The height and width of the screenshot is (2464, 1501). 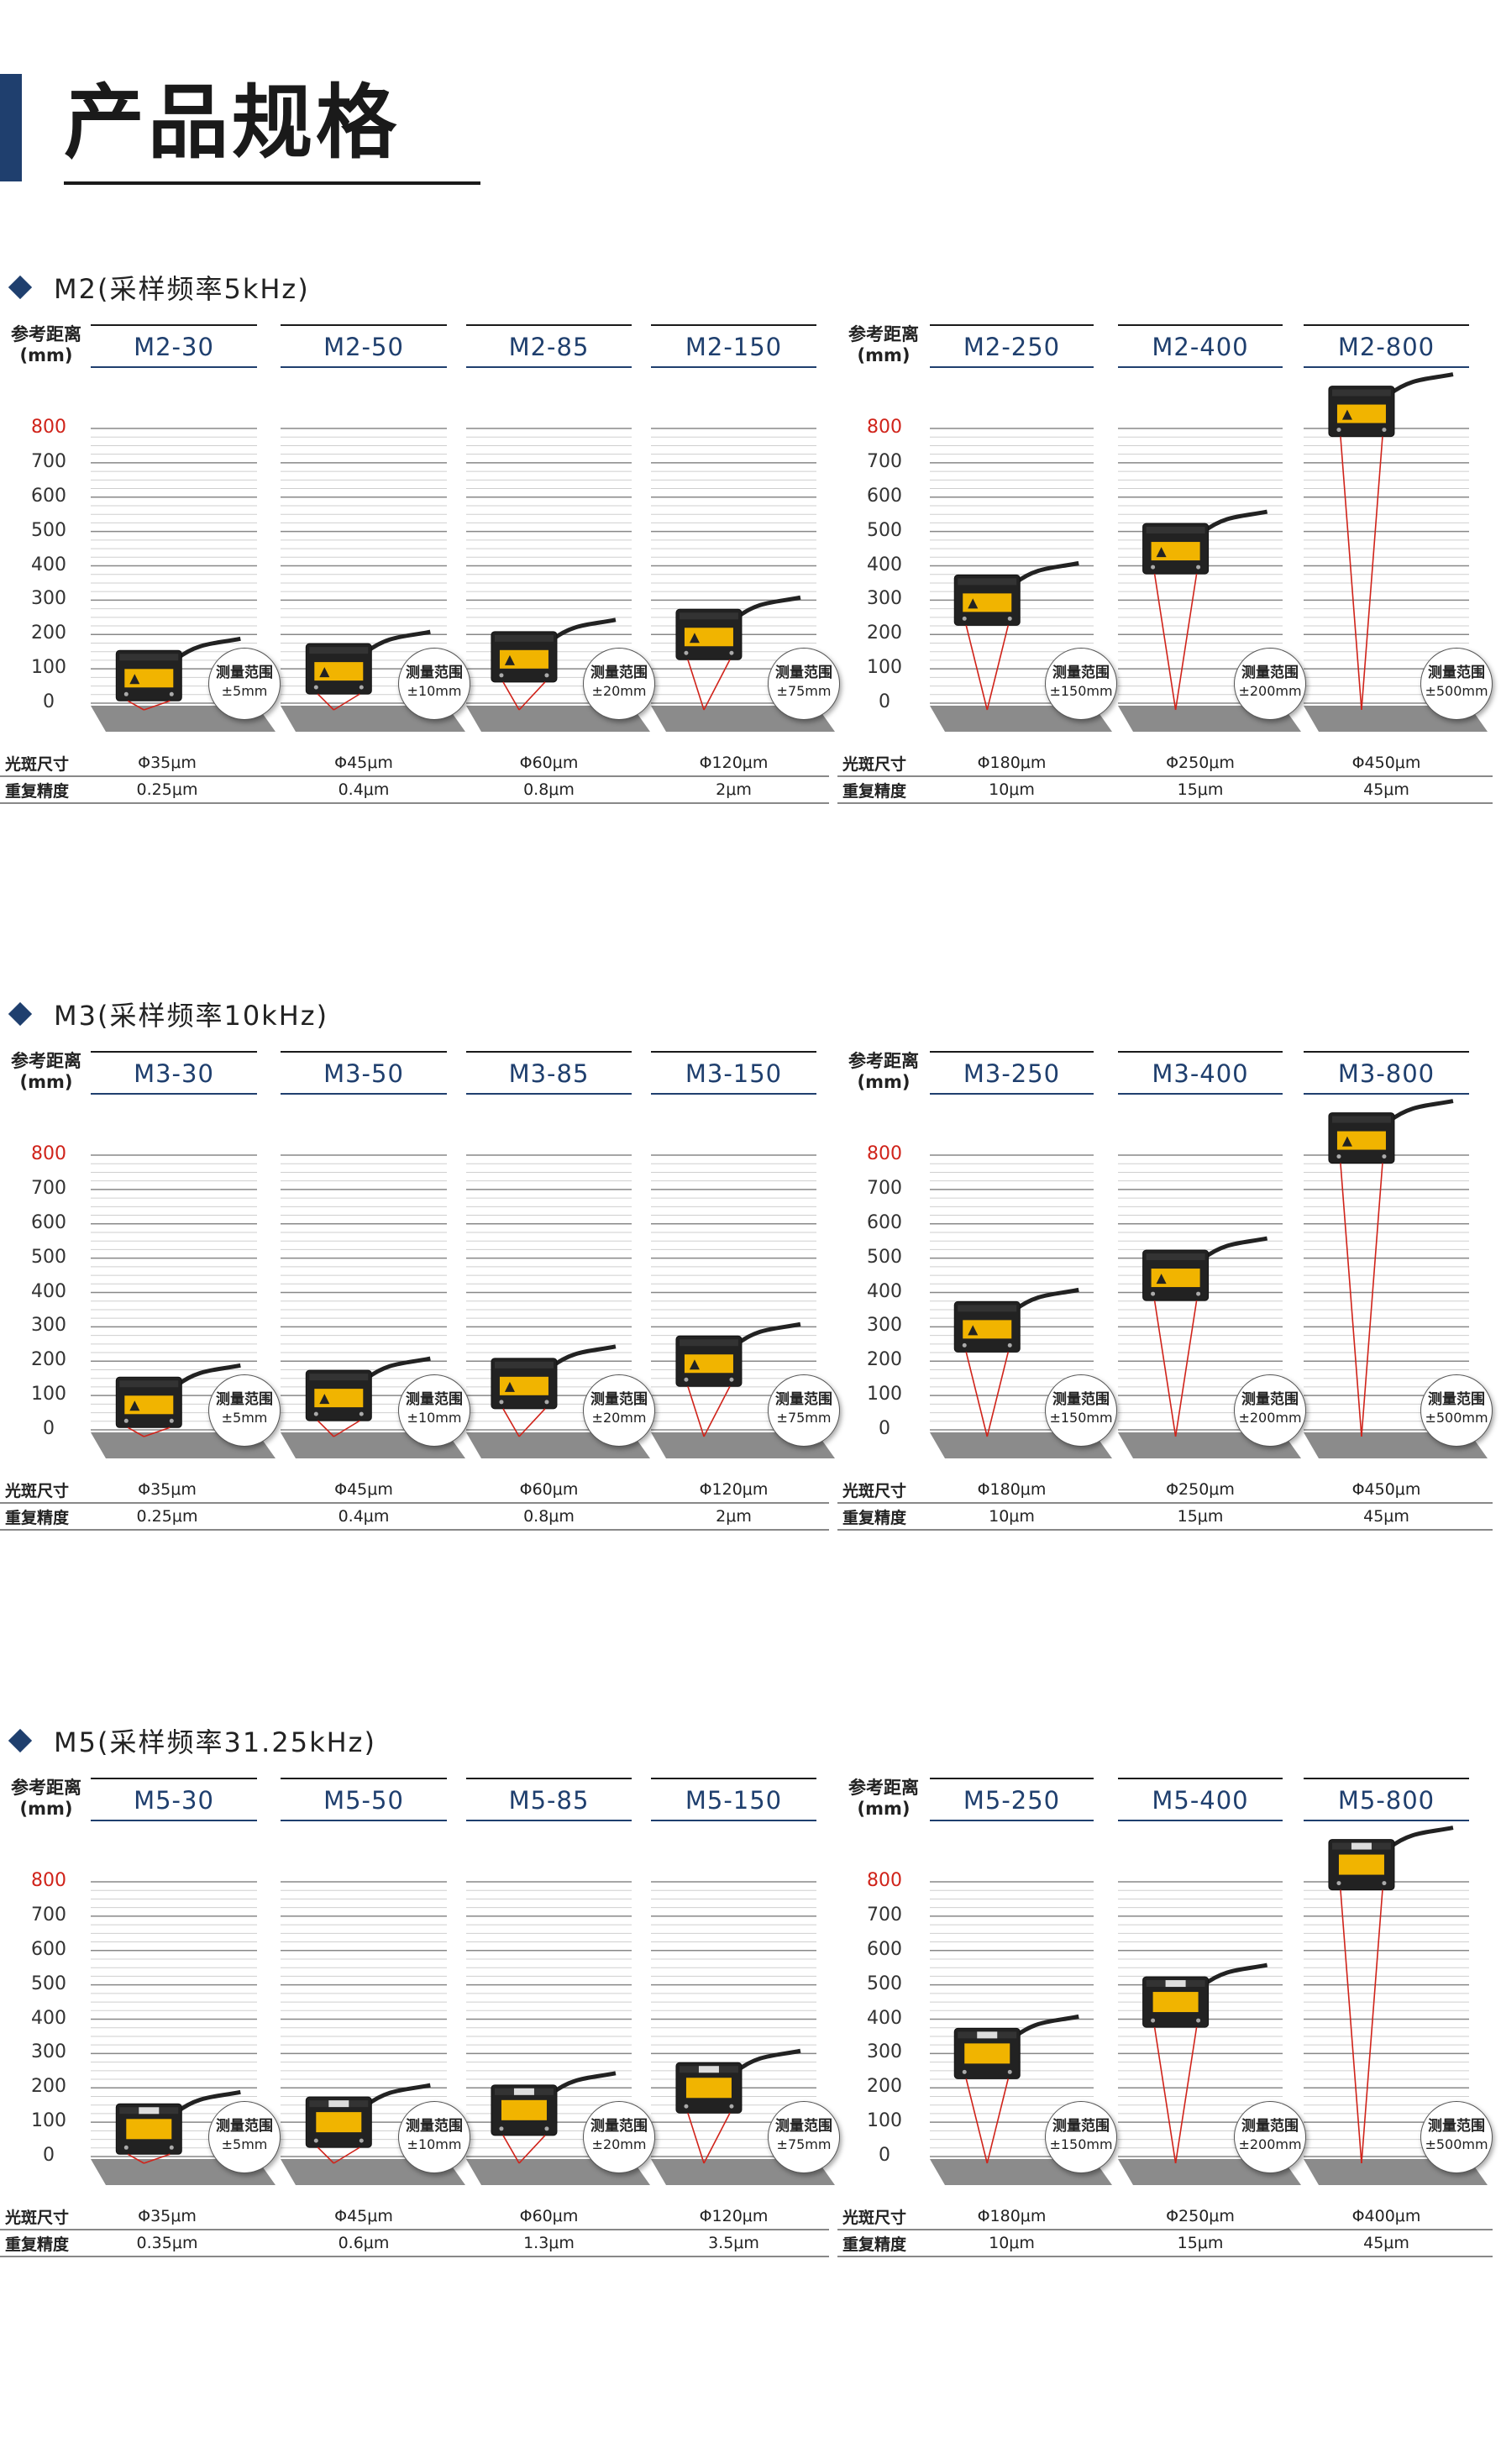 What do you see at coordinates (174, 1076) in the screenshot?
I see `model-header-M3-30: M3-30` at bounding box center [174, 1076].